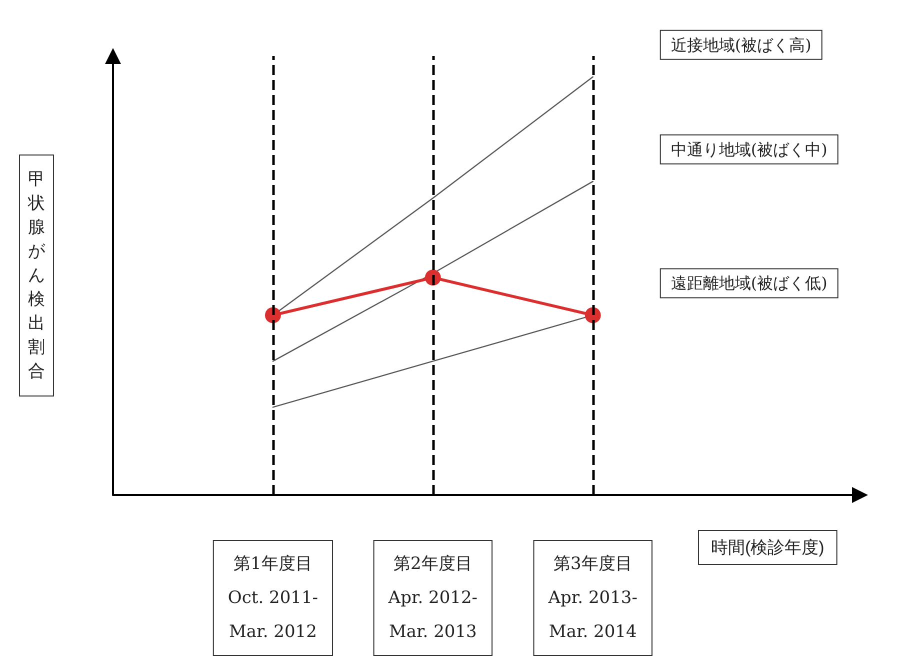 Image resolution: width=917 pixels, height=659 pixels. What do you see at coordinates (592, 598) in the screenshot?
I see `x-tick-label: 第3年度目 Apr. 2013- Mar. 2014` at bounding box center [592, 598].